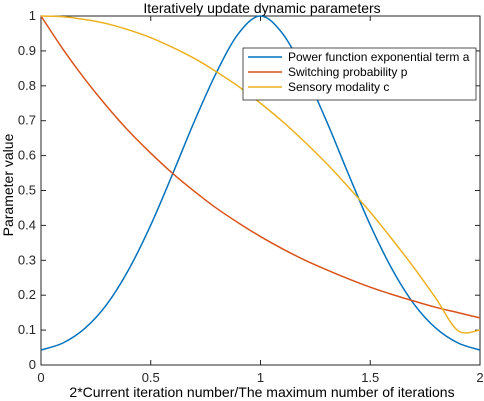 This screenshot has width=484, height=401. Describe the element at coordinates (27, 329) in the screenshot. I see `y-tick-label: 0.1` at that location.